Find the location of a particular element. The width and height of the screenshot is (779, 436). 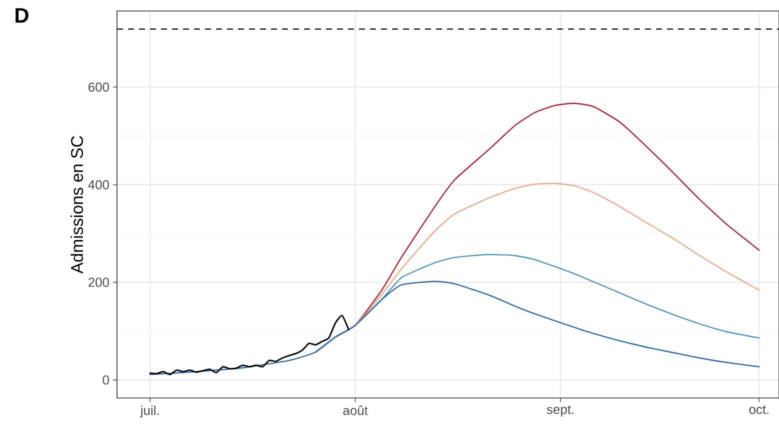

y-tick-label: 400 is located at coordinates (98, 185).